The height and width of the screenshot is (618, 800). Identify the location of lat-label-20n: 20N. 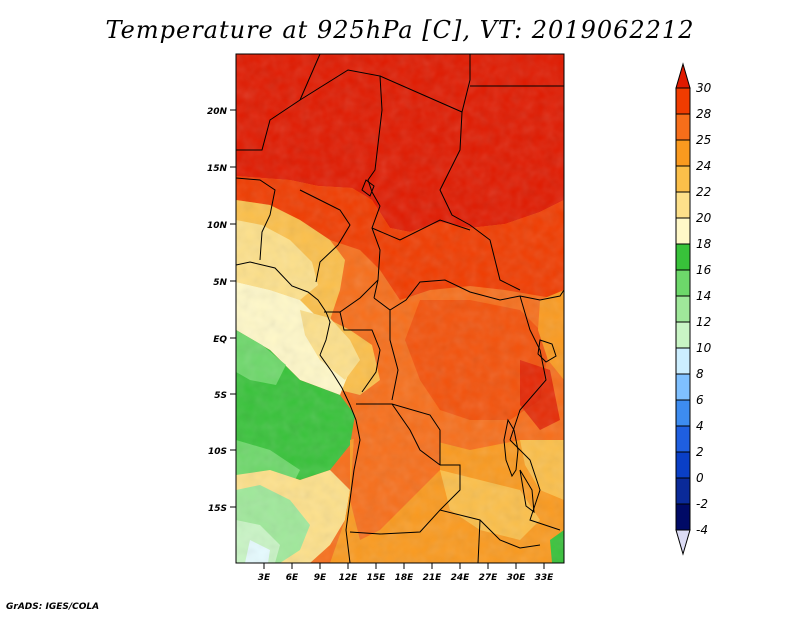
(217, 112).